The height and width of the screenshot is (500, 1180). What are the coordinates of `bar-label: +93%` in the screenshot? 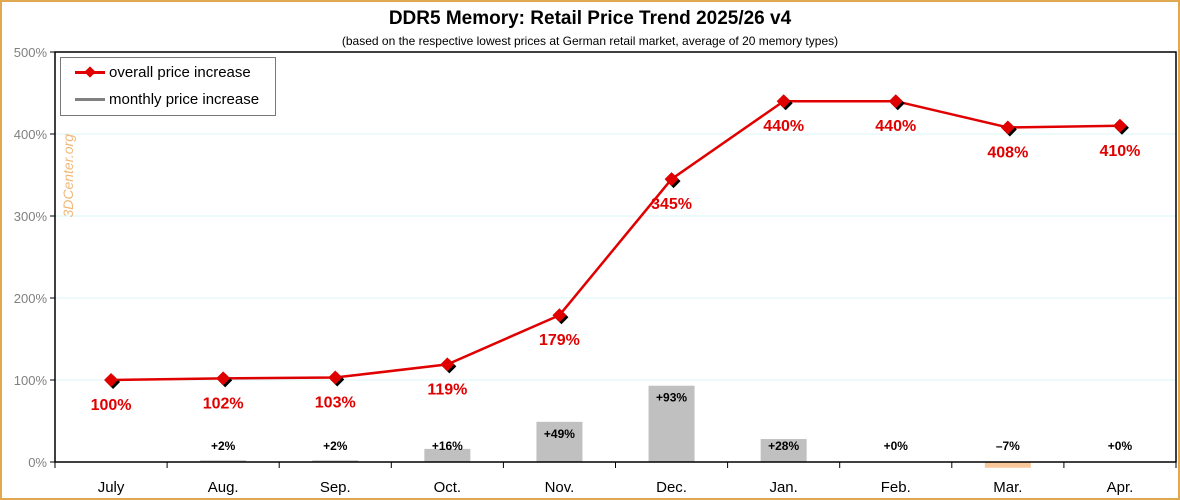 It's located at (671, 398).